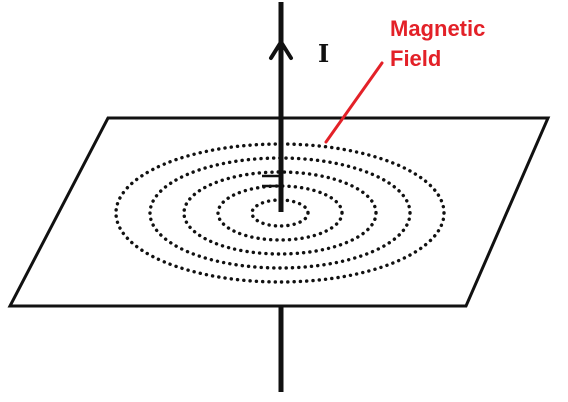  What do you see at coordinates (281, 49) in the screenshot?
I see `current-arrow-icon` at bounding box center [281, 49].